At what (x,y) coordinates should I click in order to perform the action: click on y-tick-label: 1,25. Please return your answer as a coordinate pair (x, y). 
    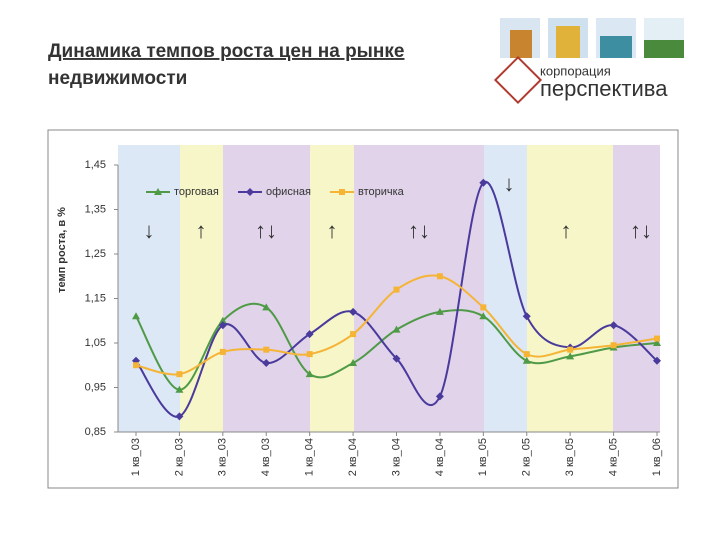
    Looking at the image, I should click on (95, 254).